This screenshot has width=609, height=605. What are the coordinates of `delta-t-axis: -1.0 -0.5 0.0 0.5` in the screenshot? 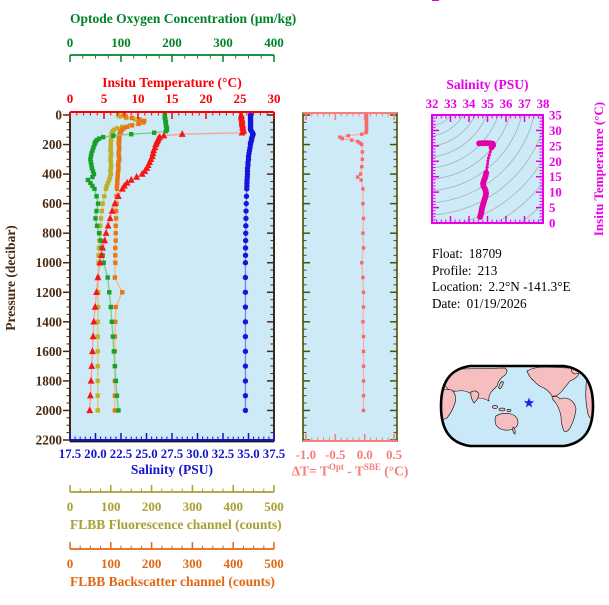 It's located at (349, 287).